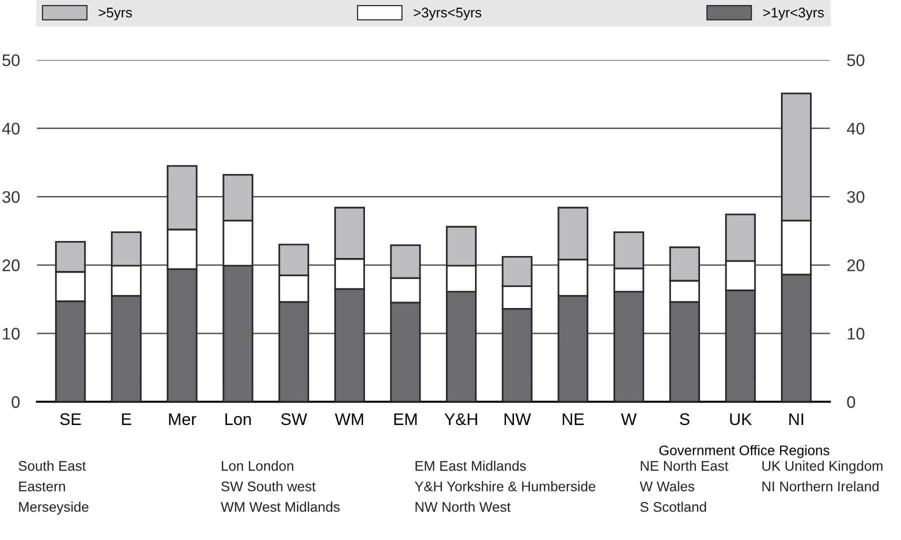  What do you see at coordinates (238, 419) in the screenshot?
I see `x-tick-label: Lon` at bounding box center [238, 419].